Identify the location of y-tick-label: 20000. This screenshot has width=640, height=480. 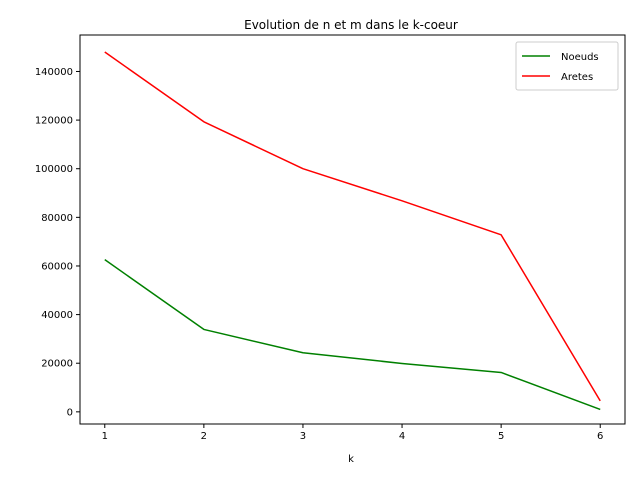
(57, 364).